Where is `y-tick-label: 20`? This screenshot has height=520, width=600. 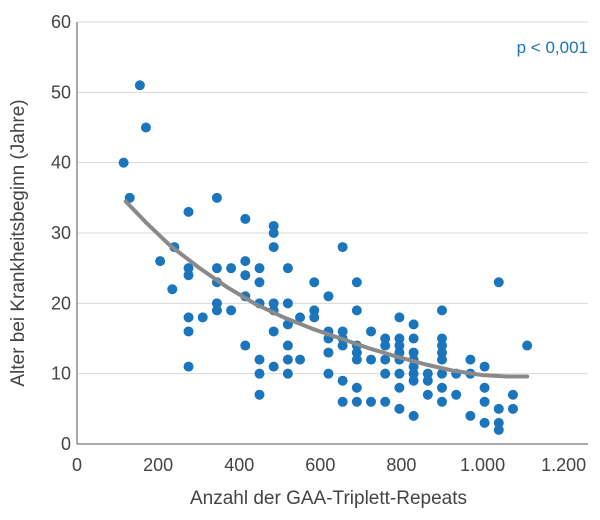
y-tick-label: 20 is located at coordinates (61, 303).